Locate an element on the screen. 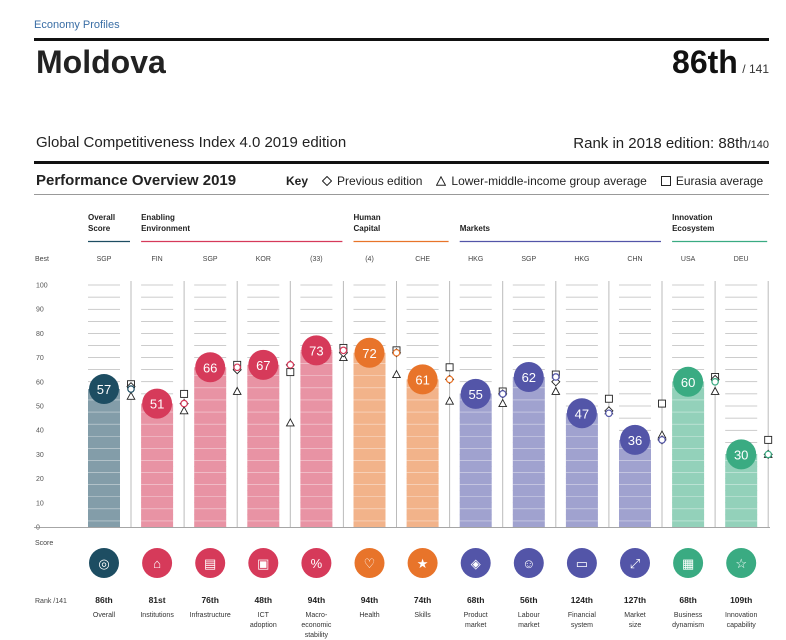 The height and width of the screenshot is (640, 786). best-economy-label: SGP is located at coordinates (528, 259).